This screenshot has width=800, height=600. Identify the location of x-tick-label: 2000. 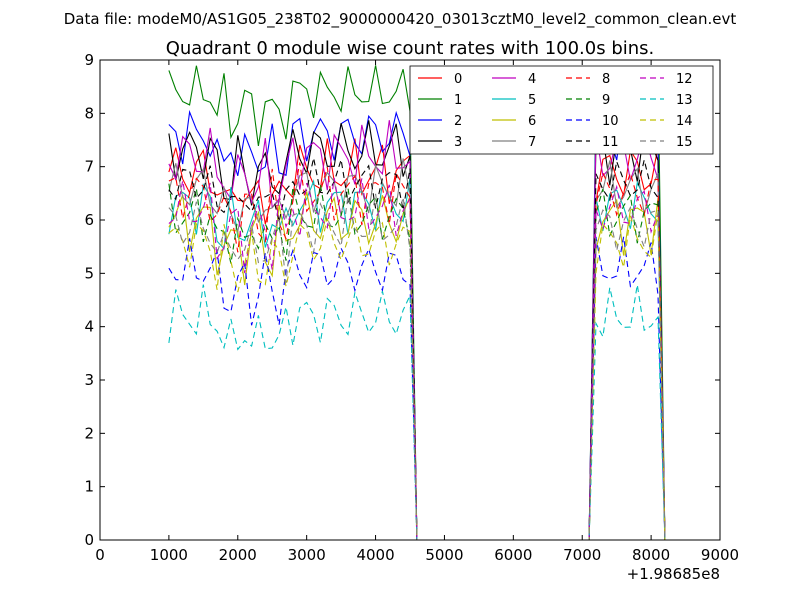
(238, 555).